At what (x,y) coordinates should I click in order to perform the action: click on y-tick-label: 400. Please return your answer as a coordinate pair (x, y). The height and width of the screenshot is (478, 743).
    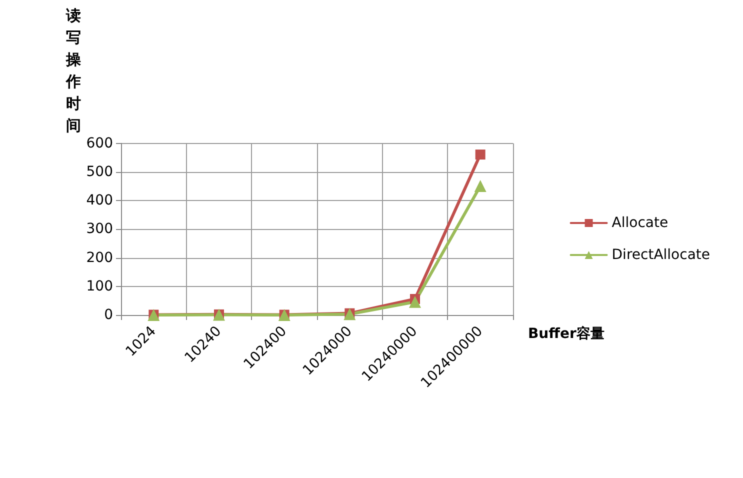
    Looking at the image, I should click on (99, 200).